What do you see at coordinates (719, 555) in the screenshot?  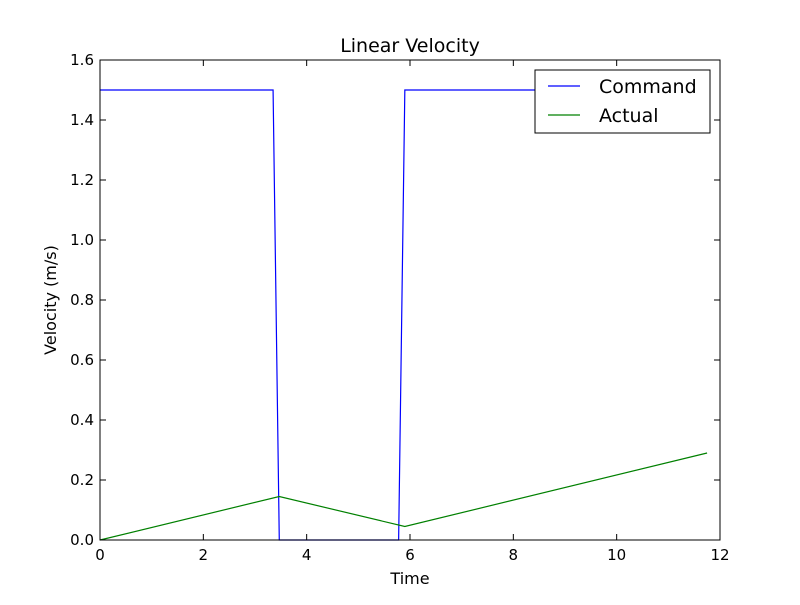 I see `x-tick-label: 12` at bounding box center [719, 555].